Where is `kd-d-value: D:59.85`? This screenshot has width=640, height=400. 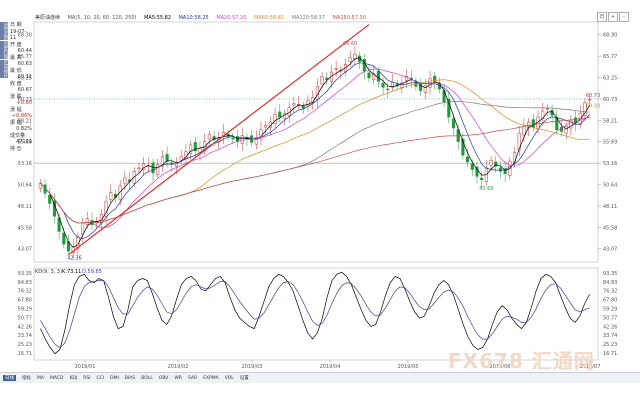
kd-d-value: D:59.85 is located at coordinates (92, 272).